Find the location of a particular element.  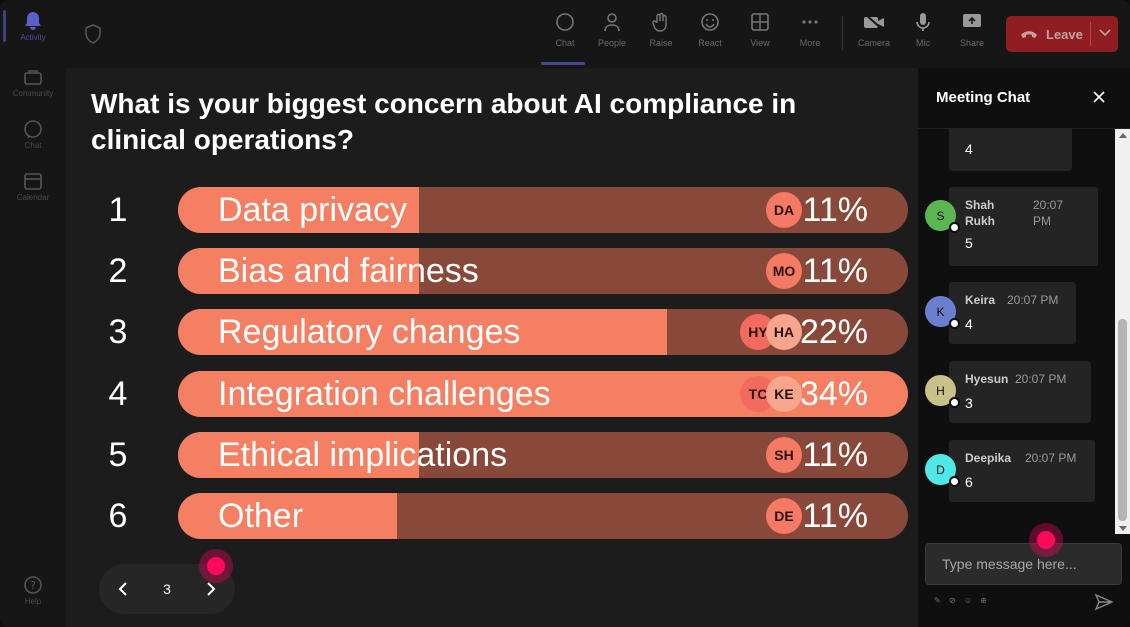

rail-item-label: Chat is located at coordinates (33, 145).